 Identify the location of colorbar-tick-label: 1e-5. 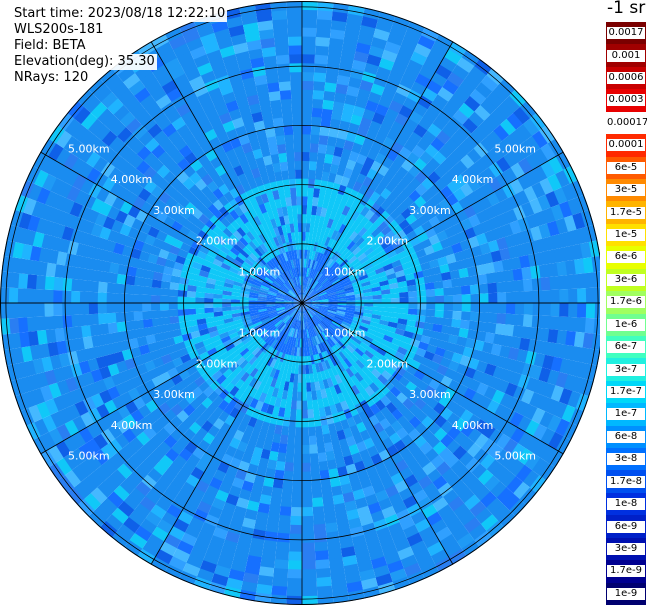
(626, 235).